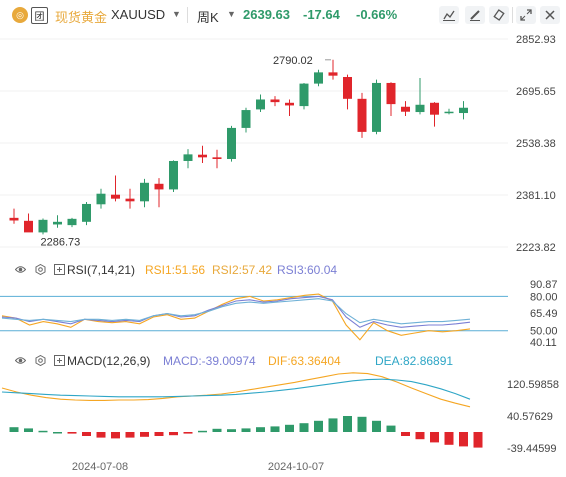  I want to click on last-price: 2639.63, so click(266, 14).